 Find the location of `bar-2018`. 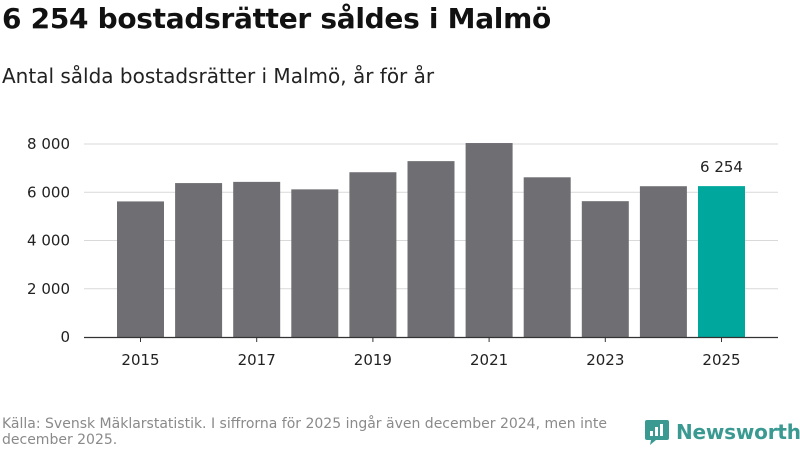

bar-2018 is located at coordinates (315, 263).